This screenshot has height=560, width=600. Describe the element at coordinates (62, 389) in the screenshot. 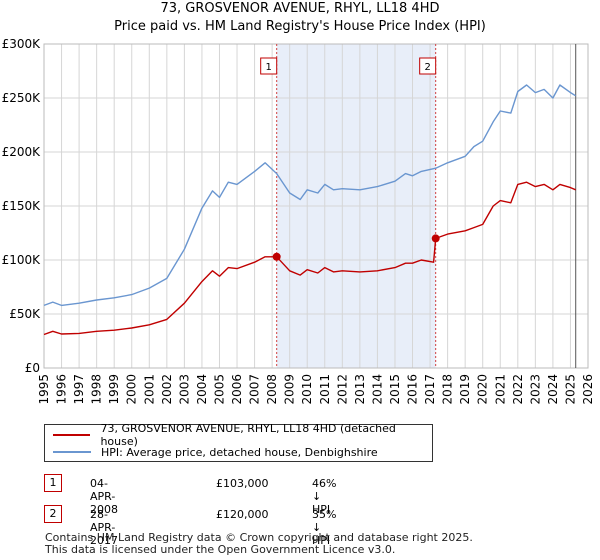

I see `x-tick-label: 1996` at that location.